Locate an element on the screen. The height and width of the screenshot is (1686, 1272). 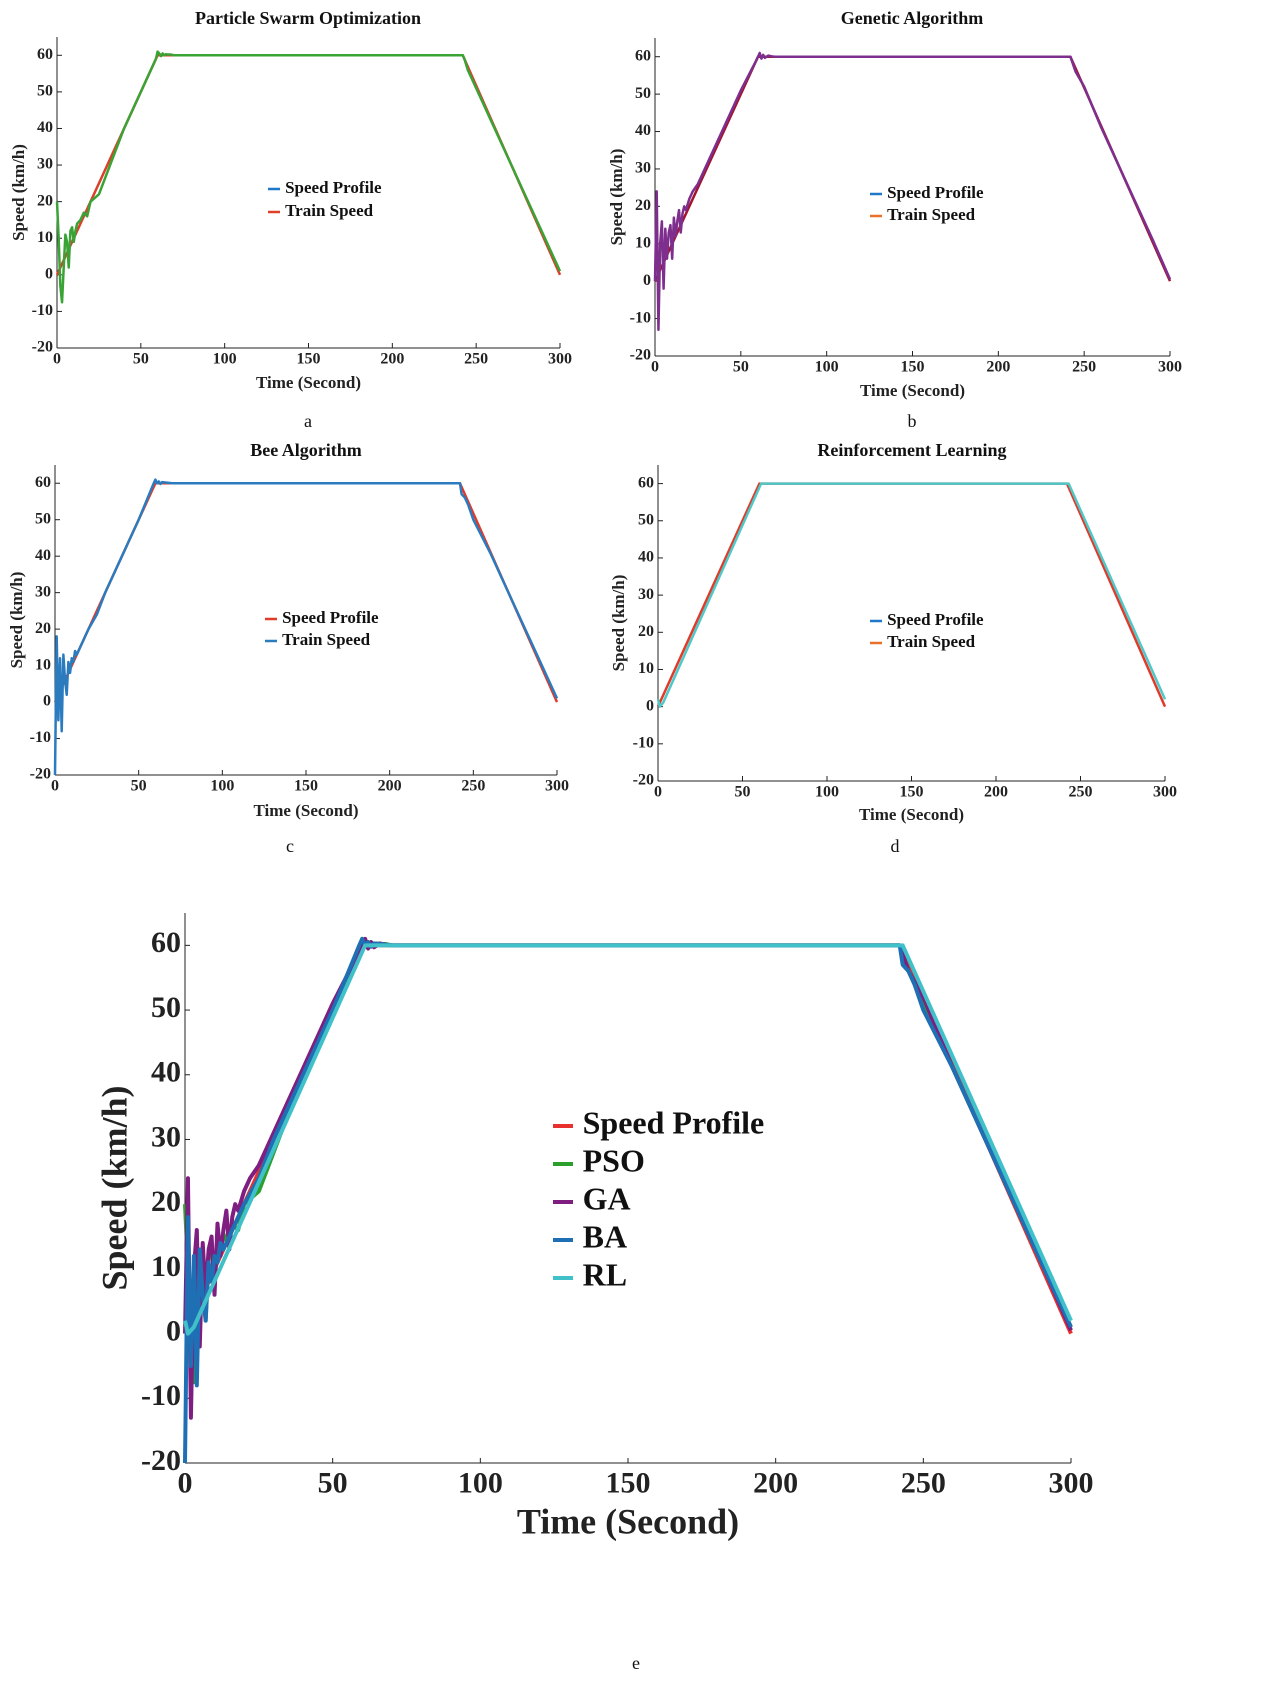
chart-title: Bee Algorithm is located at coordinates (305, 450).